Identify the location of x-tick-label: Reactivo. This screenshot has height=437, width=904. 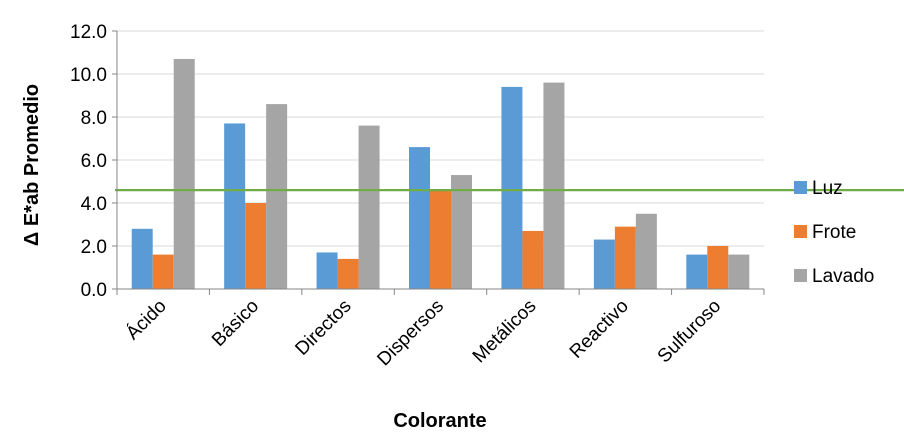
(599, 329).